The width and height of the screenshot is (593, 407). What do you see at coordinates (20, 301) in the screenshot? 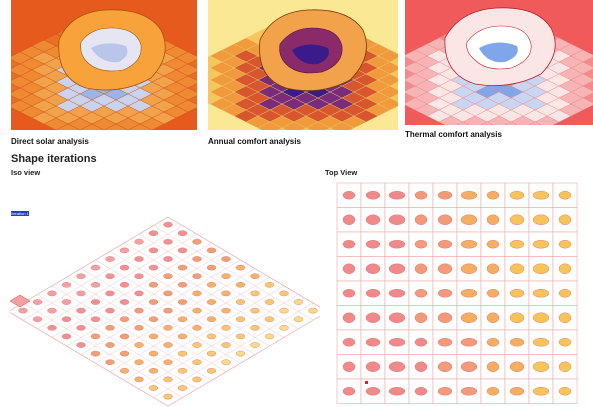
I see `selected-iteration-marker` at bounding box center [20, 301].